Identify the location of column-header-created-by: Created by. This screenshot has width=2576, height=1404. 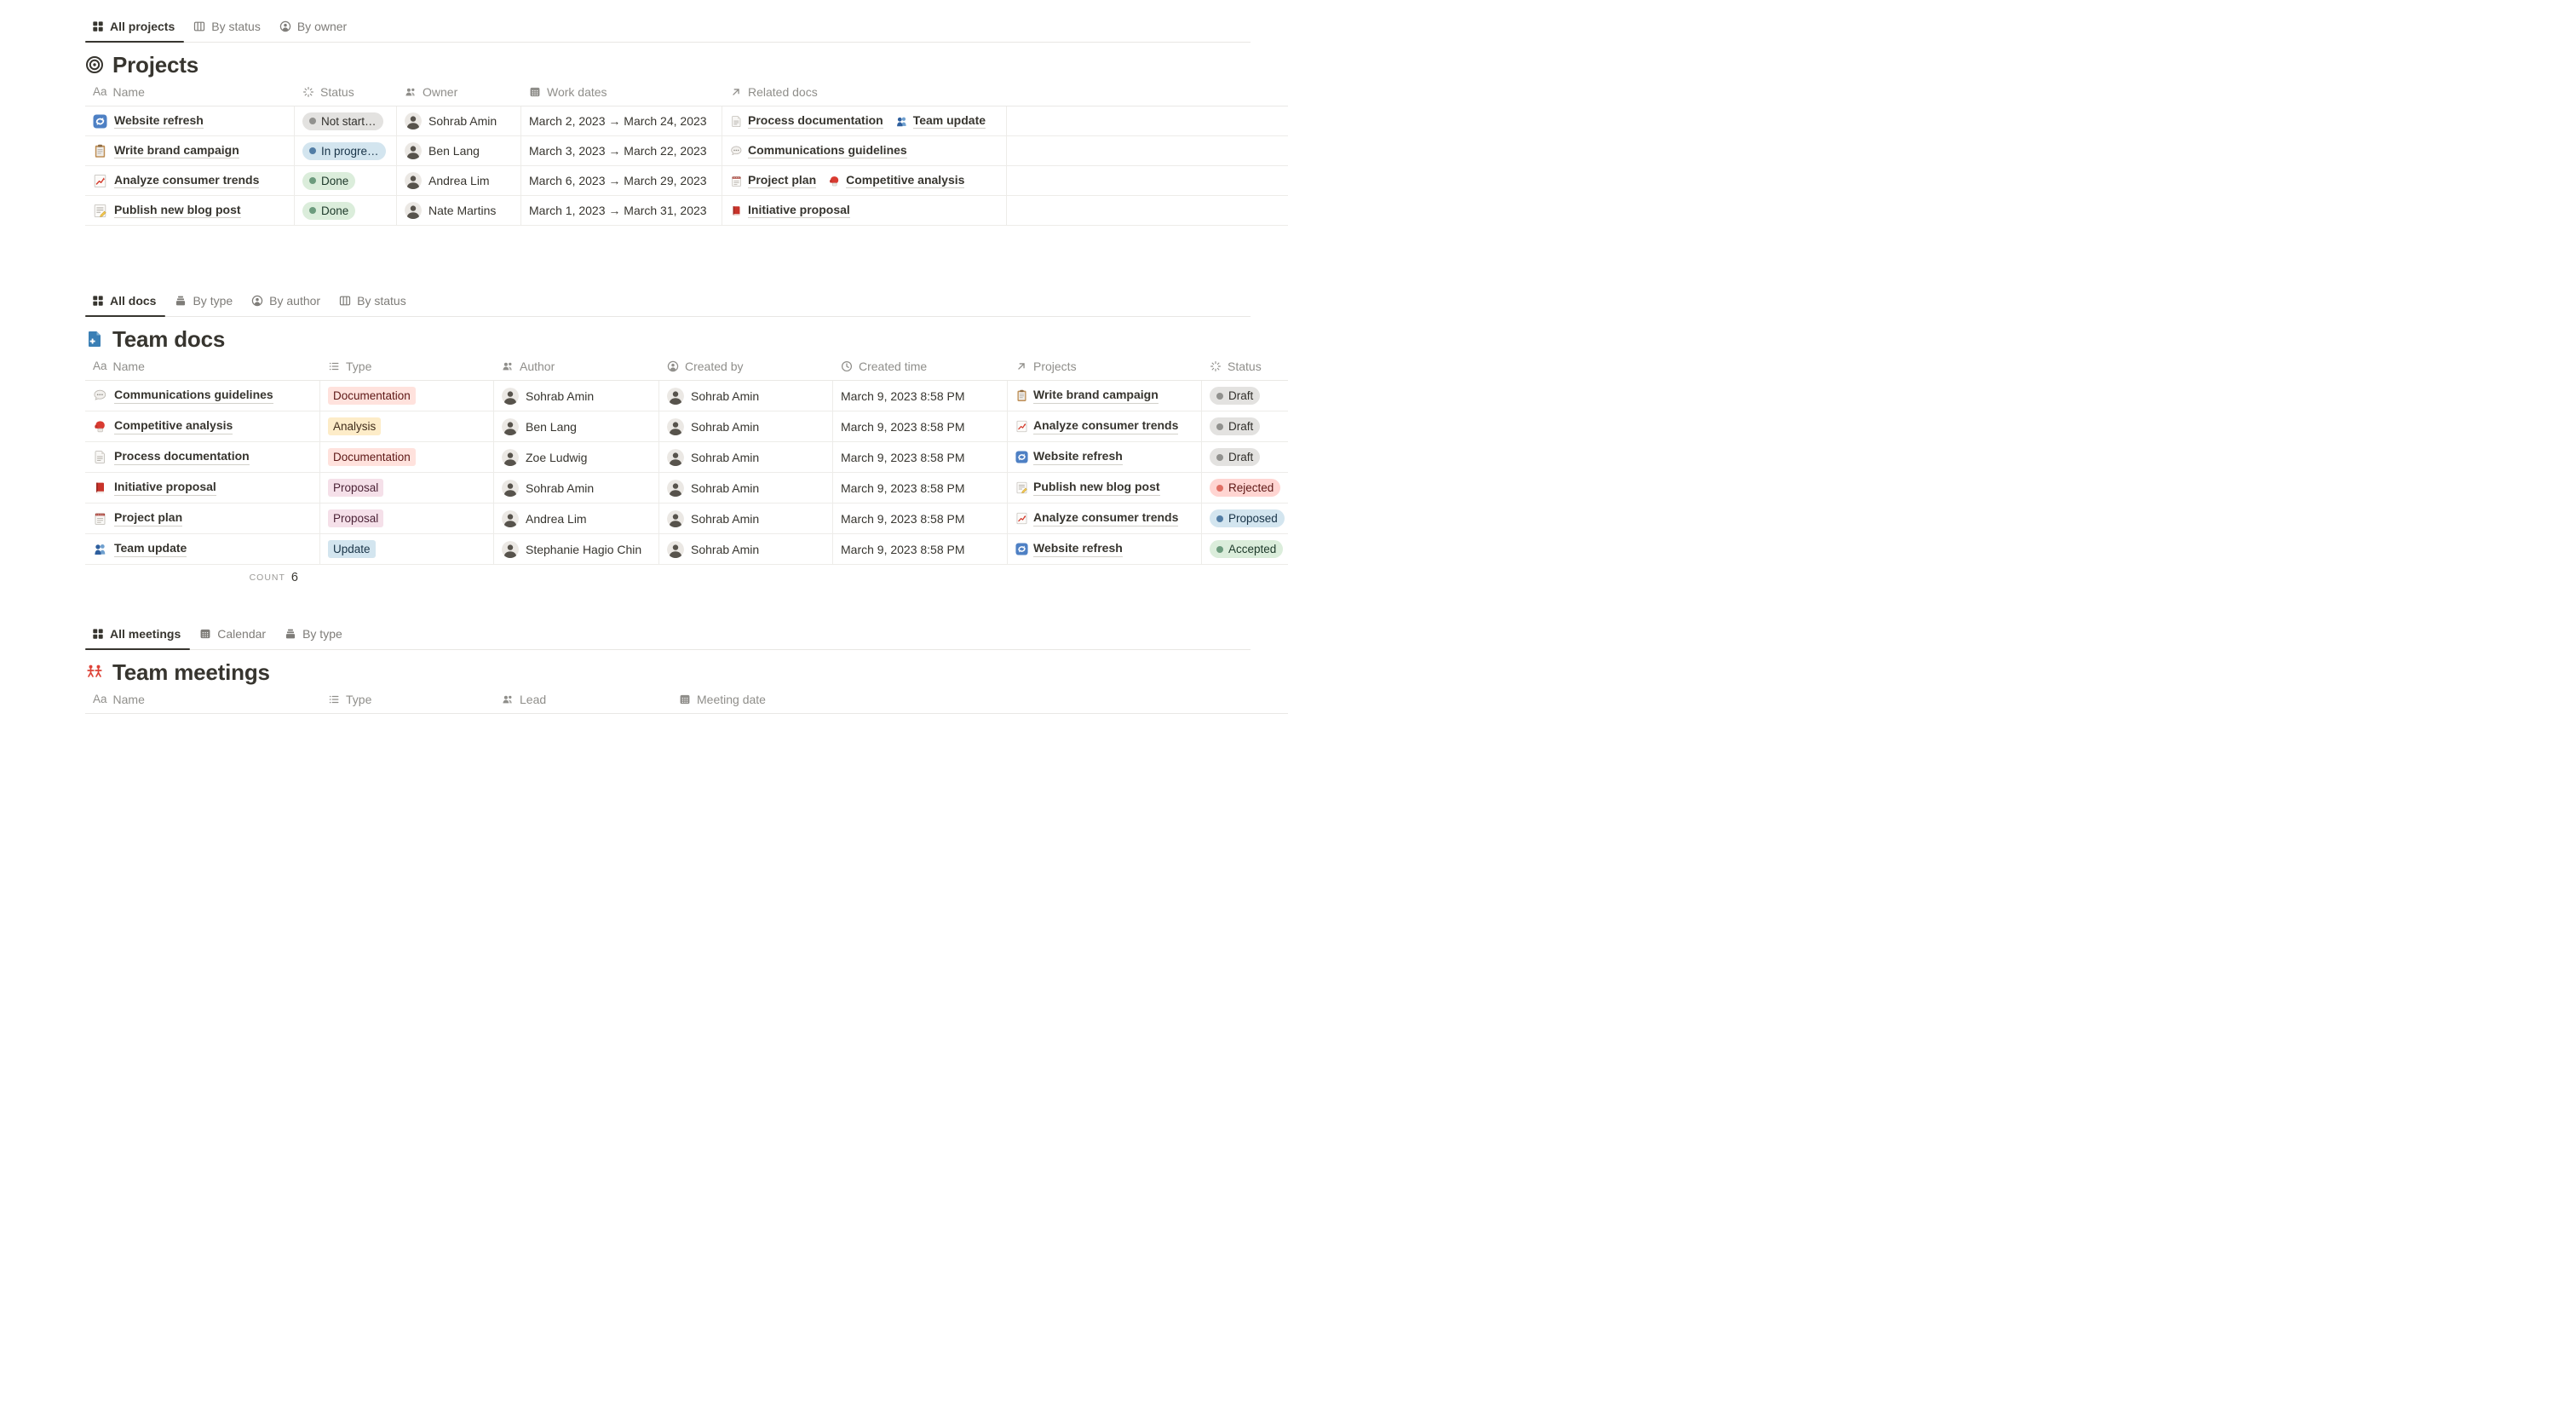
(746, 366).